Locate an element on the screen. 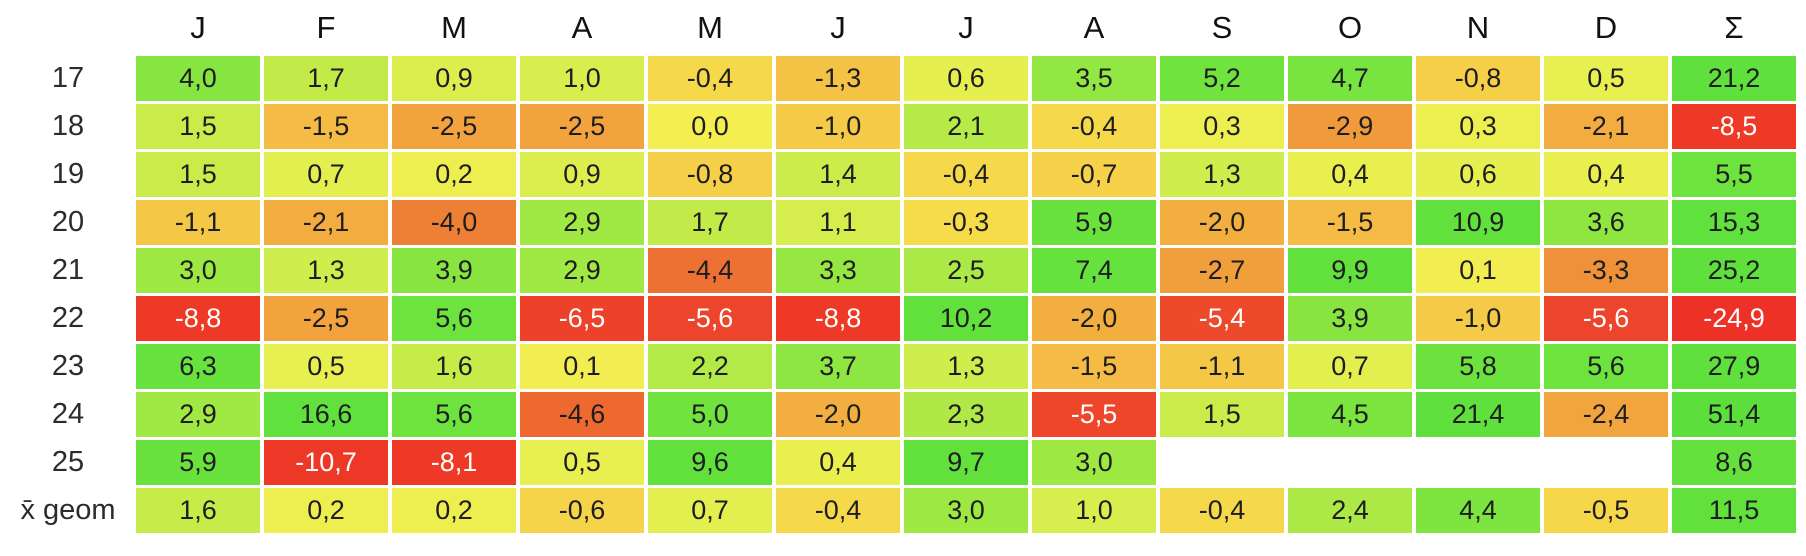 The height and width of the screenshot is (556, 1806). heatmap-cell: -0,5 is located at coordinates (1606, 510).